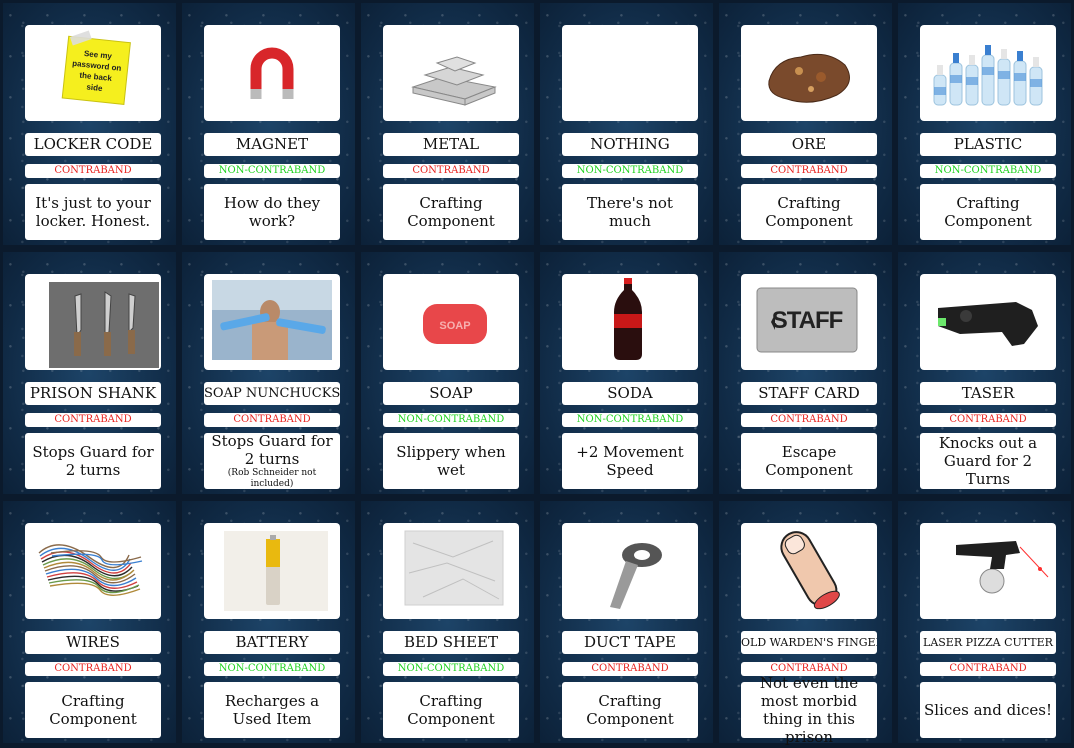 This screenshot has width=1074, height=748. What do you see at coordinates (93, 642) in the screenshot?
I see `item-name: WIRES` at bounding box center [93, 642].